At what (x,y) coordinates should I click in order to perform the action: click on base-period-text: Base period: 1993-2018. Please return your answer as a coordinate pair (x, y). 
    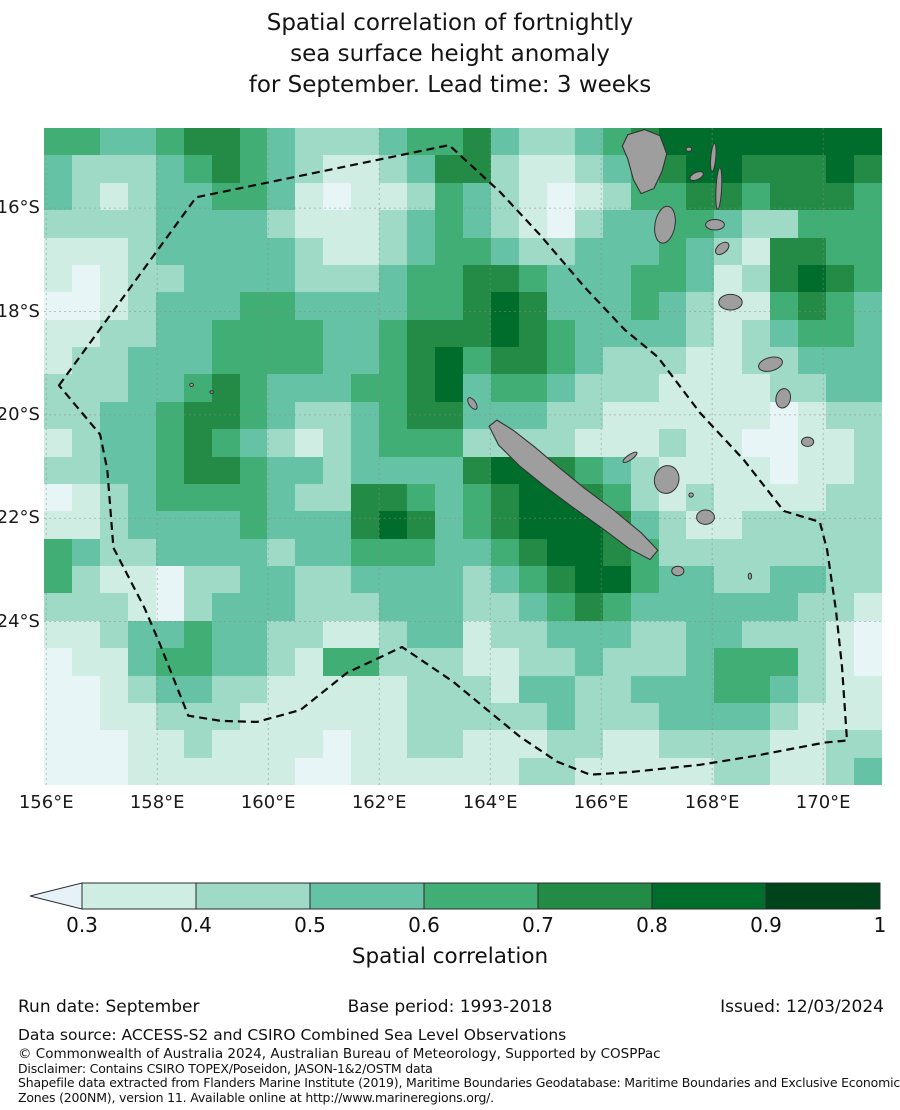
    Looking at the image, I should click on (450, 1007).